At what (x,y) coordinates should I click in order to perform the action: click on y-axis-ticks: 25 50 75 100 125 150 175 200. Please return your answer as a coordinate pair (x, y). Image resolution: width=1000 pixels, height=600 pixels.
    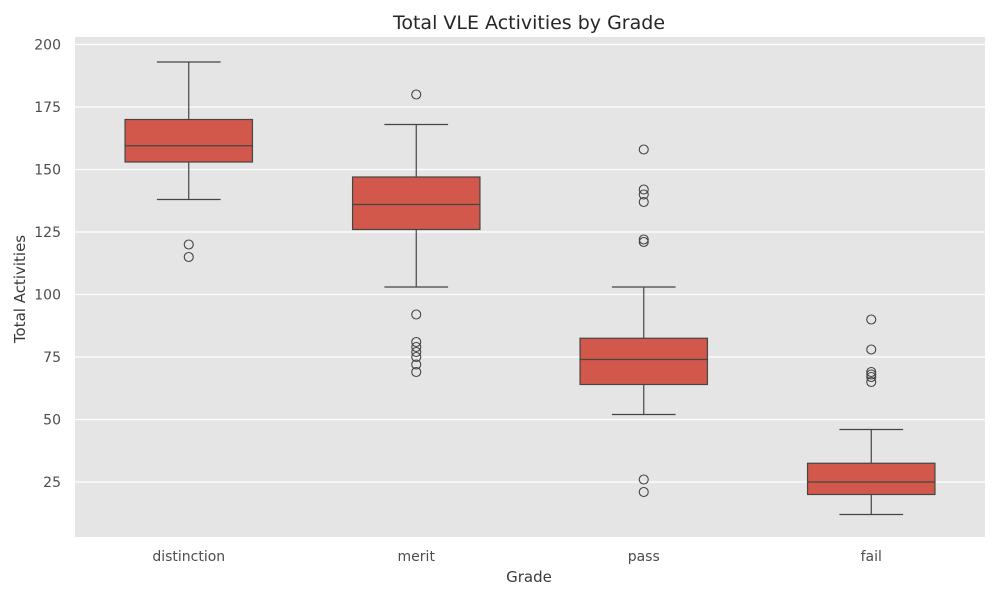
    Looking at the image, I should click on (47, 265).